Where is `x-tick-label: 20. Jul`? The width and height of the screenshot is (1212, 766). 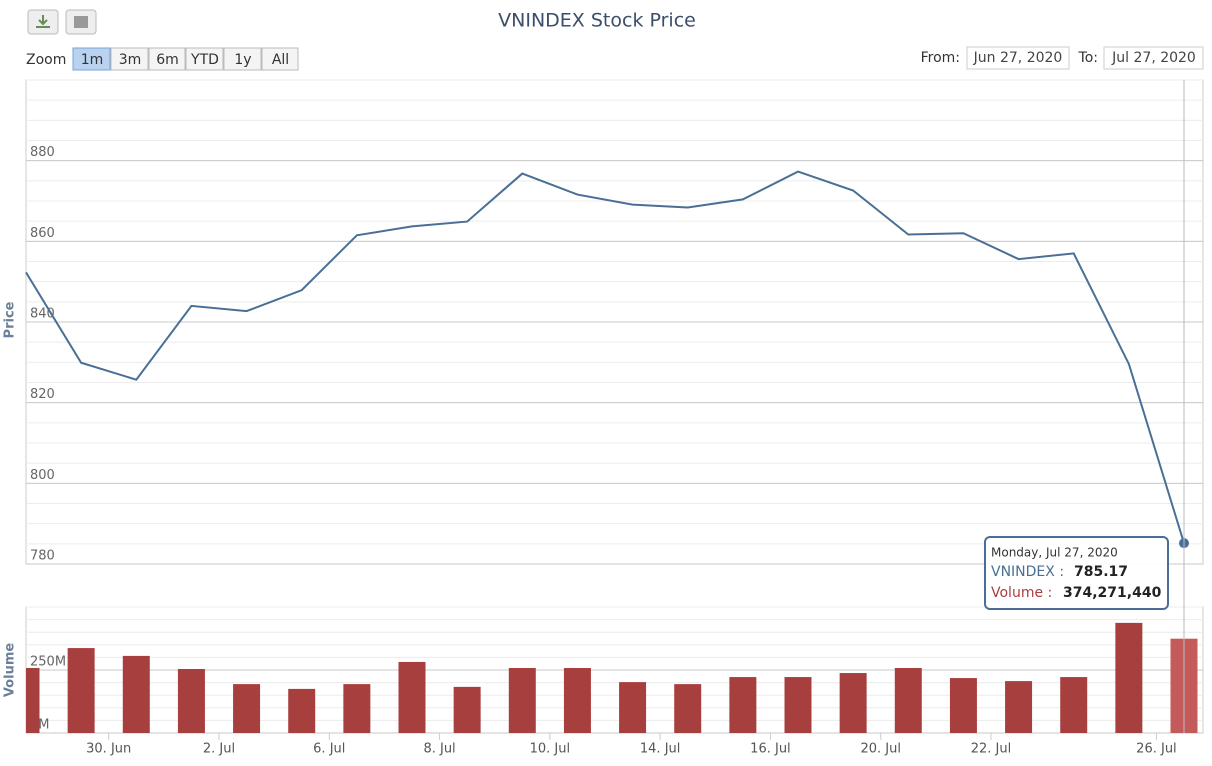
x-tick-label: 20. Jul is located at coordinates (880, 749).